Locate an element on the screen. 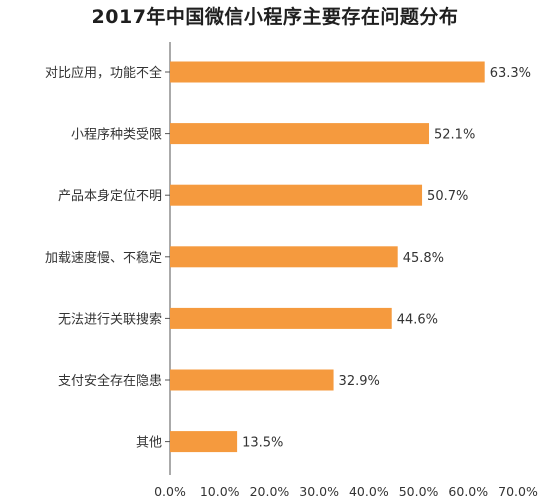 The height and width of the screenshot is (501, 550). bar-value-label: 44.6% is located at coordinates (417, 319).